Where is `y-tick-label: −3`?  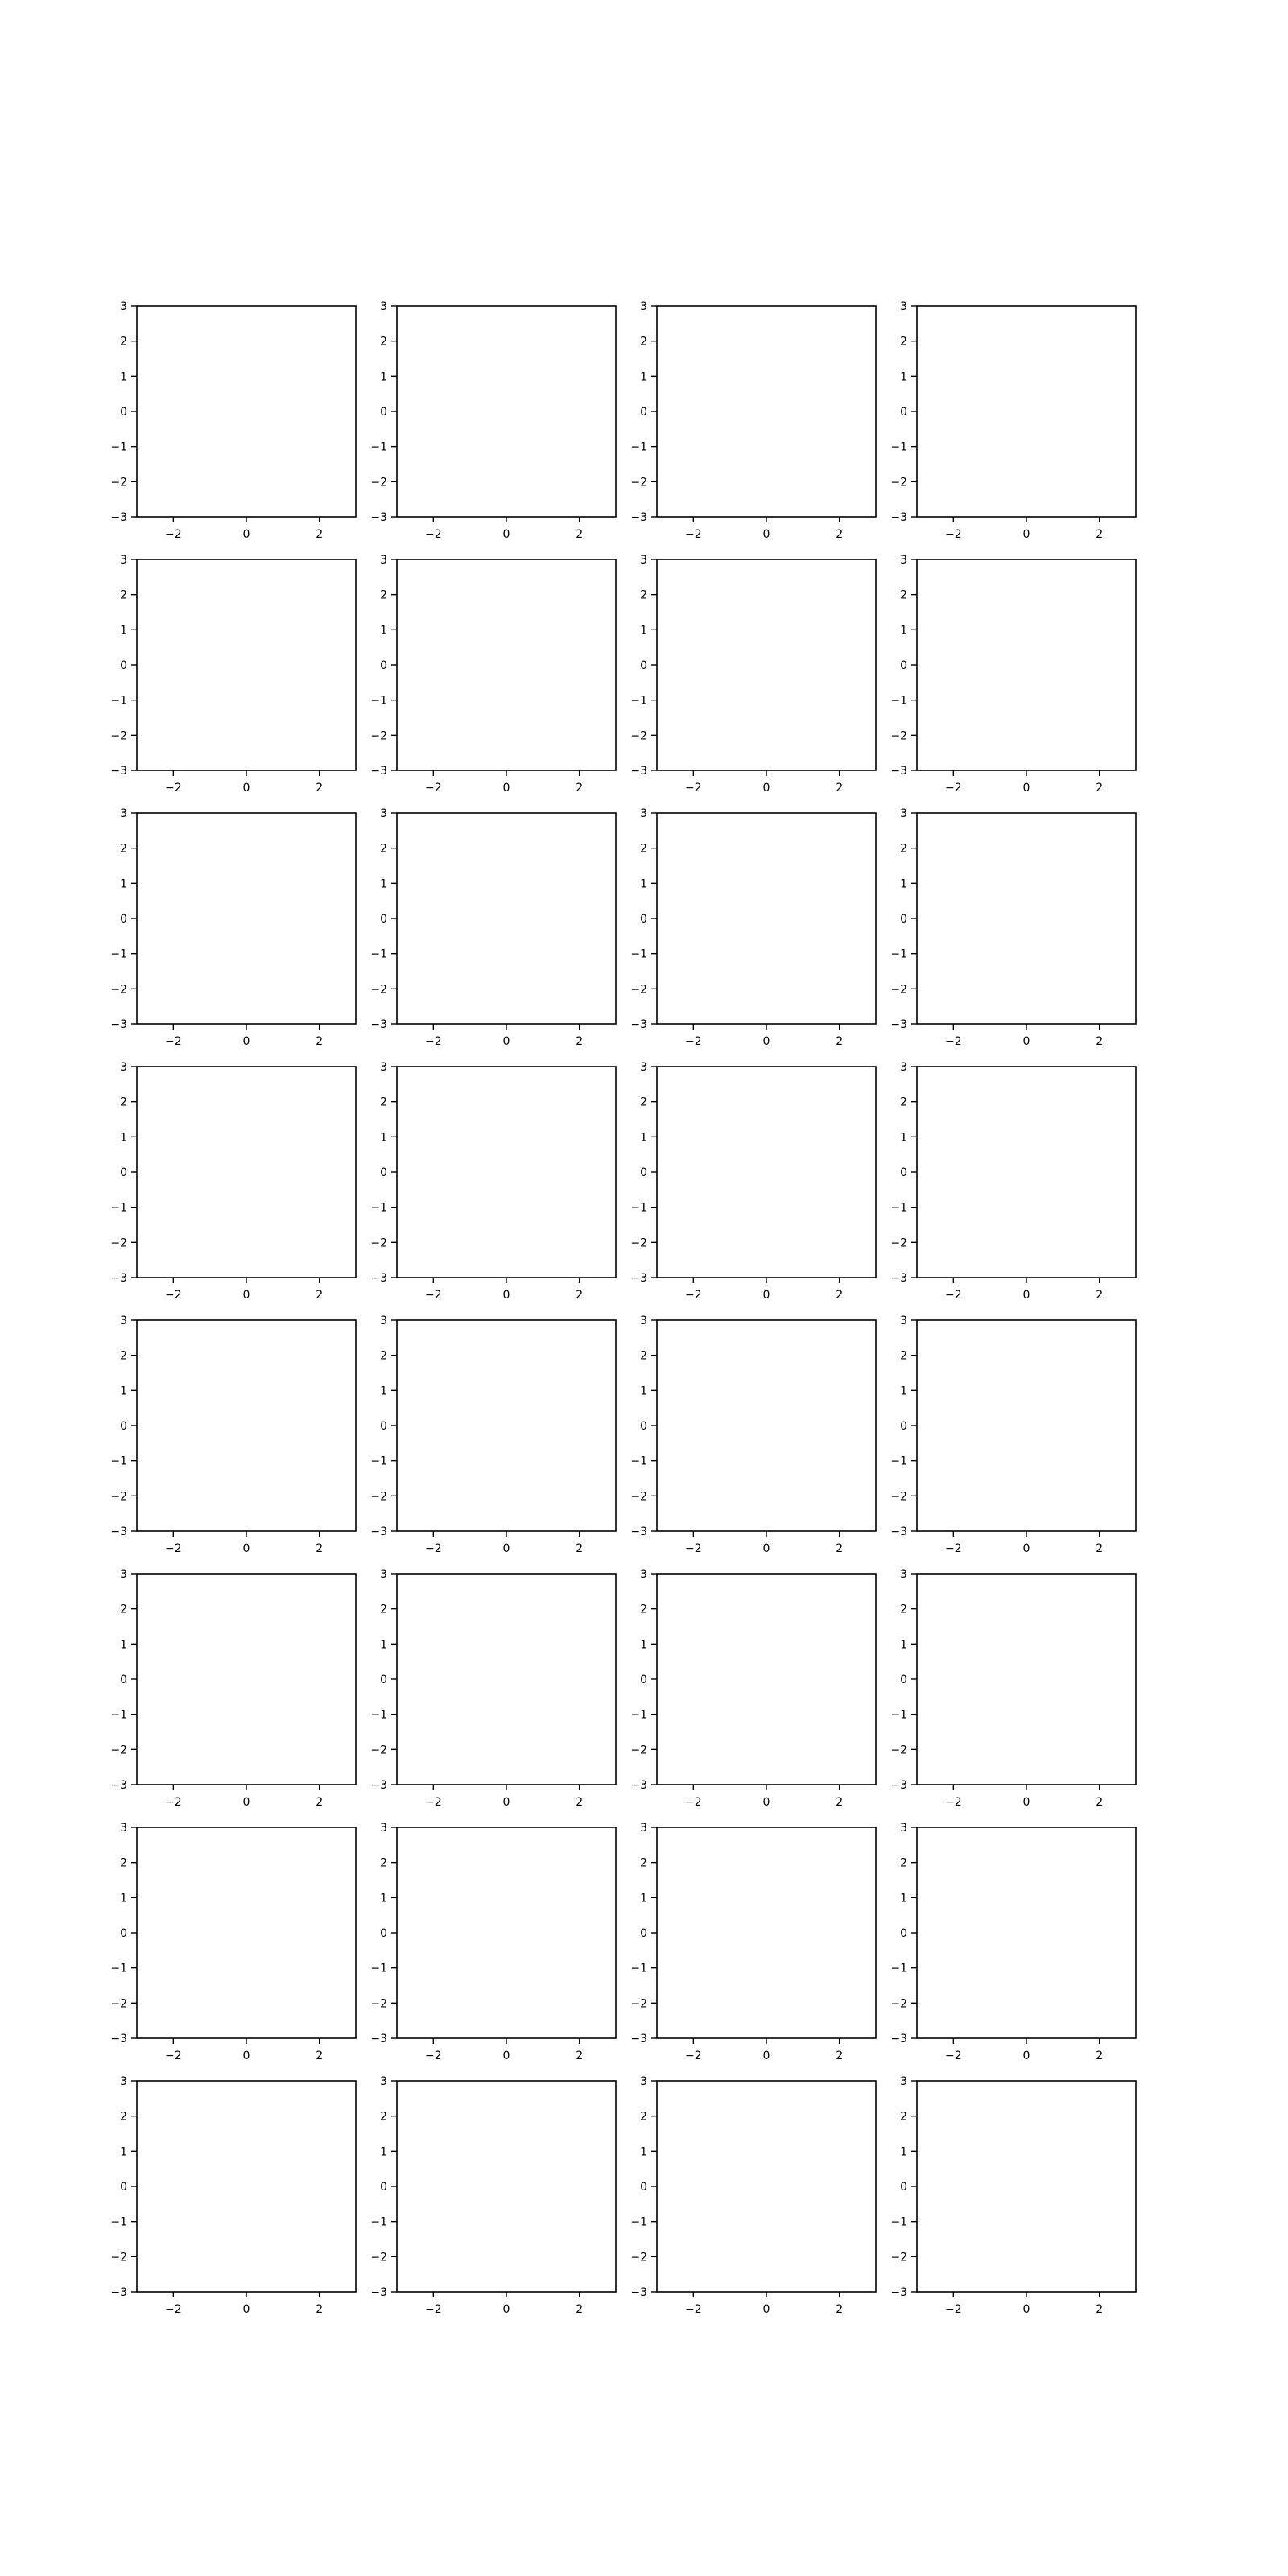
y-tick-label: −3 is located at coordinates (118, 517).